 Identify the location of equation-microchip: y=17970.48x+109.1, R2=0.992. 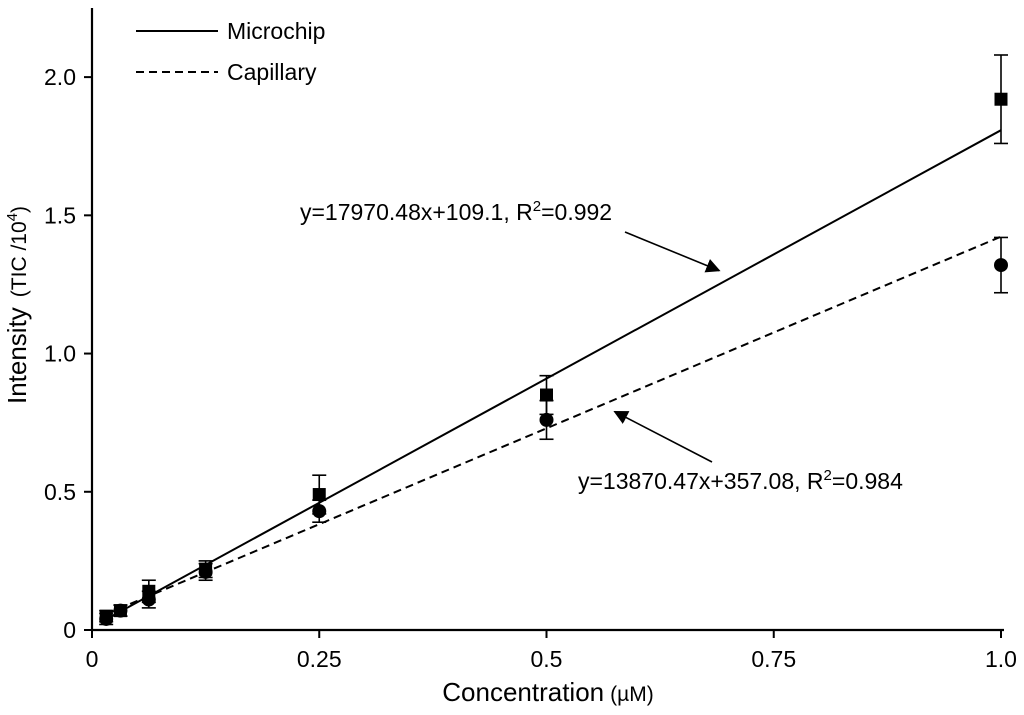
(456, 211).